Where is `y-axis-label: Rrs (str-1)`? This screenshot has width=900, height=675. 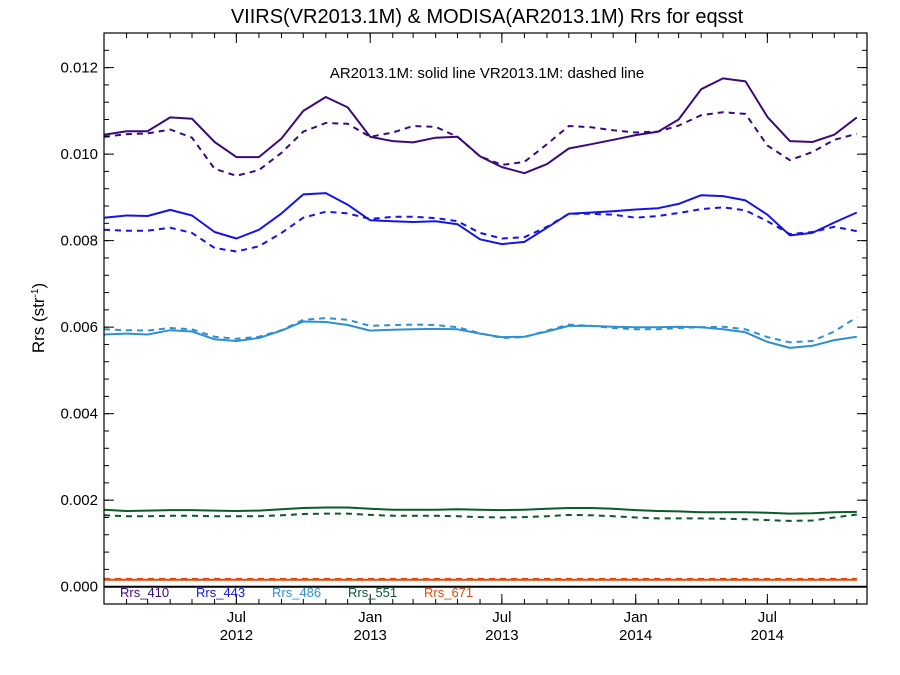
y-axis-label: Rrs (str-1) is located at coordinates (38, 318).